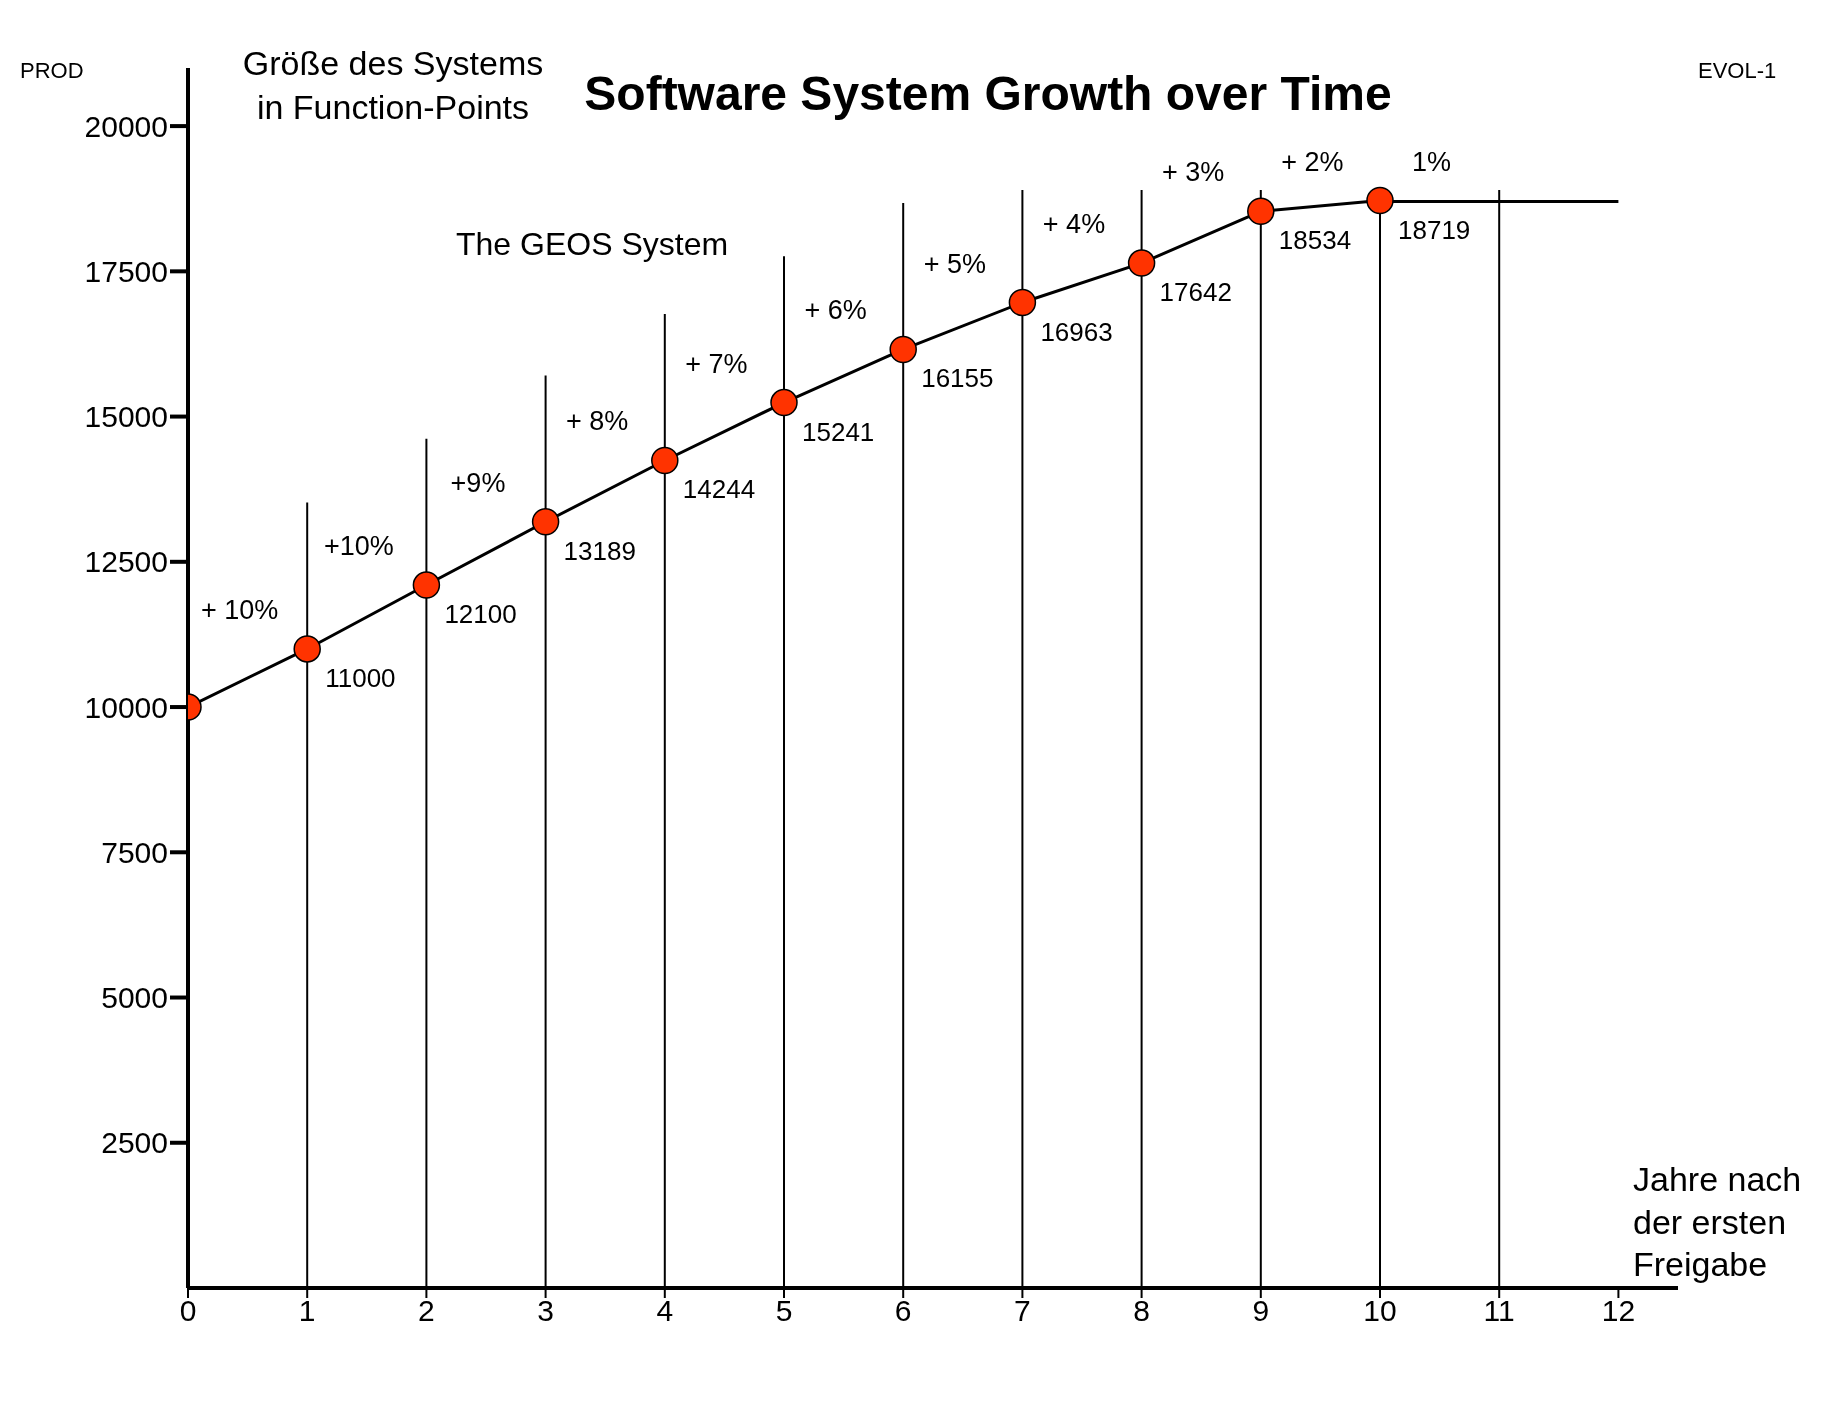 The width and height of the screenshot is (1821, 1421). I want to click on data-label: 18534, so click(1315, 240).